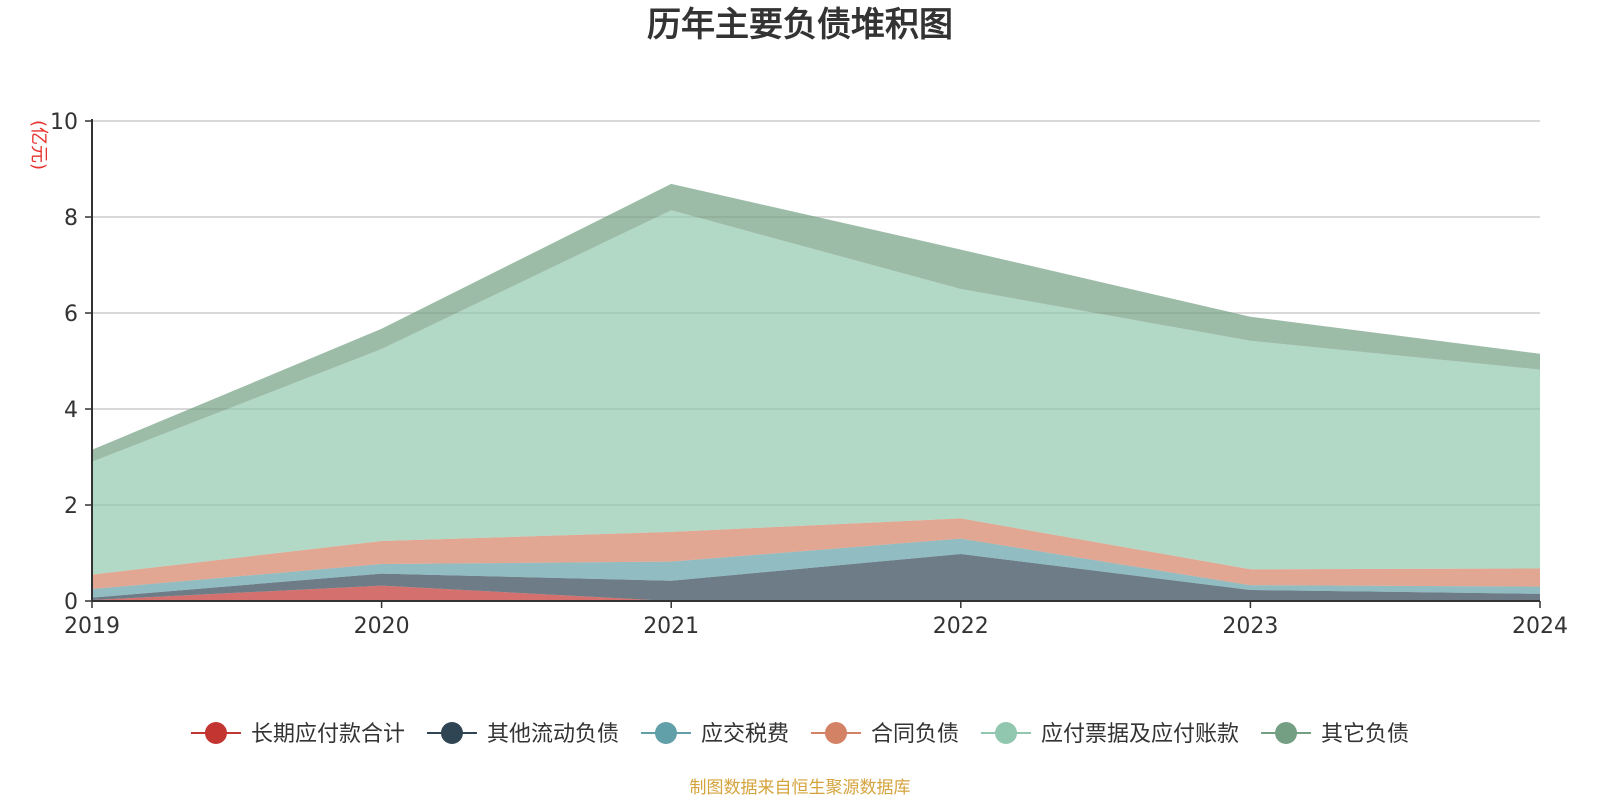 This screenshot has width=1600, height=800. What do you see at coordinates (799, 734) in the screenshot?
I see `legend: 长期应付款合计 其他流动负债 应交税费 合同负债 应付票据及应付账款 其它负债` at bounding box center [799, 734].